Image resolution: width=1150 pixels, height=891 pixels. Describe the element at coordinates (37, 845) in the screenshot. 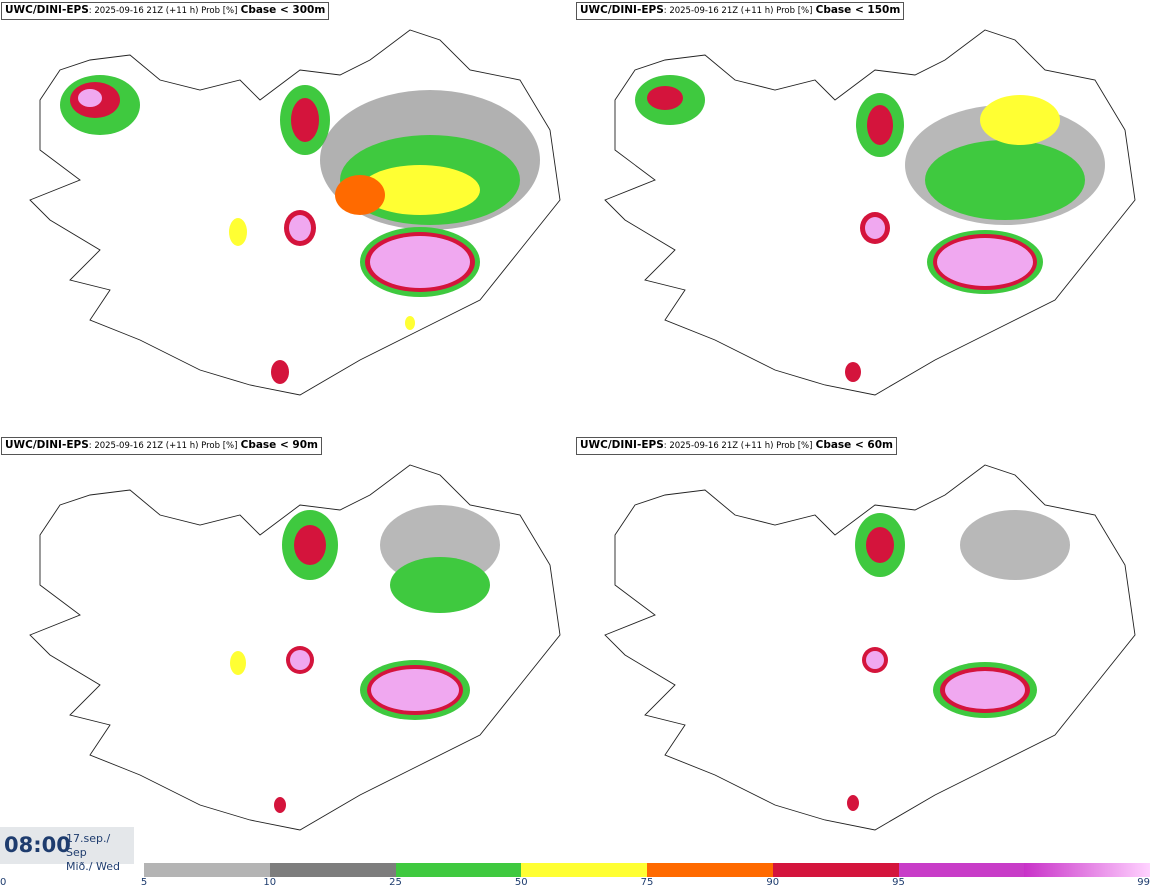

I see `valid-time: 08:00` at that location.